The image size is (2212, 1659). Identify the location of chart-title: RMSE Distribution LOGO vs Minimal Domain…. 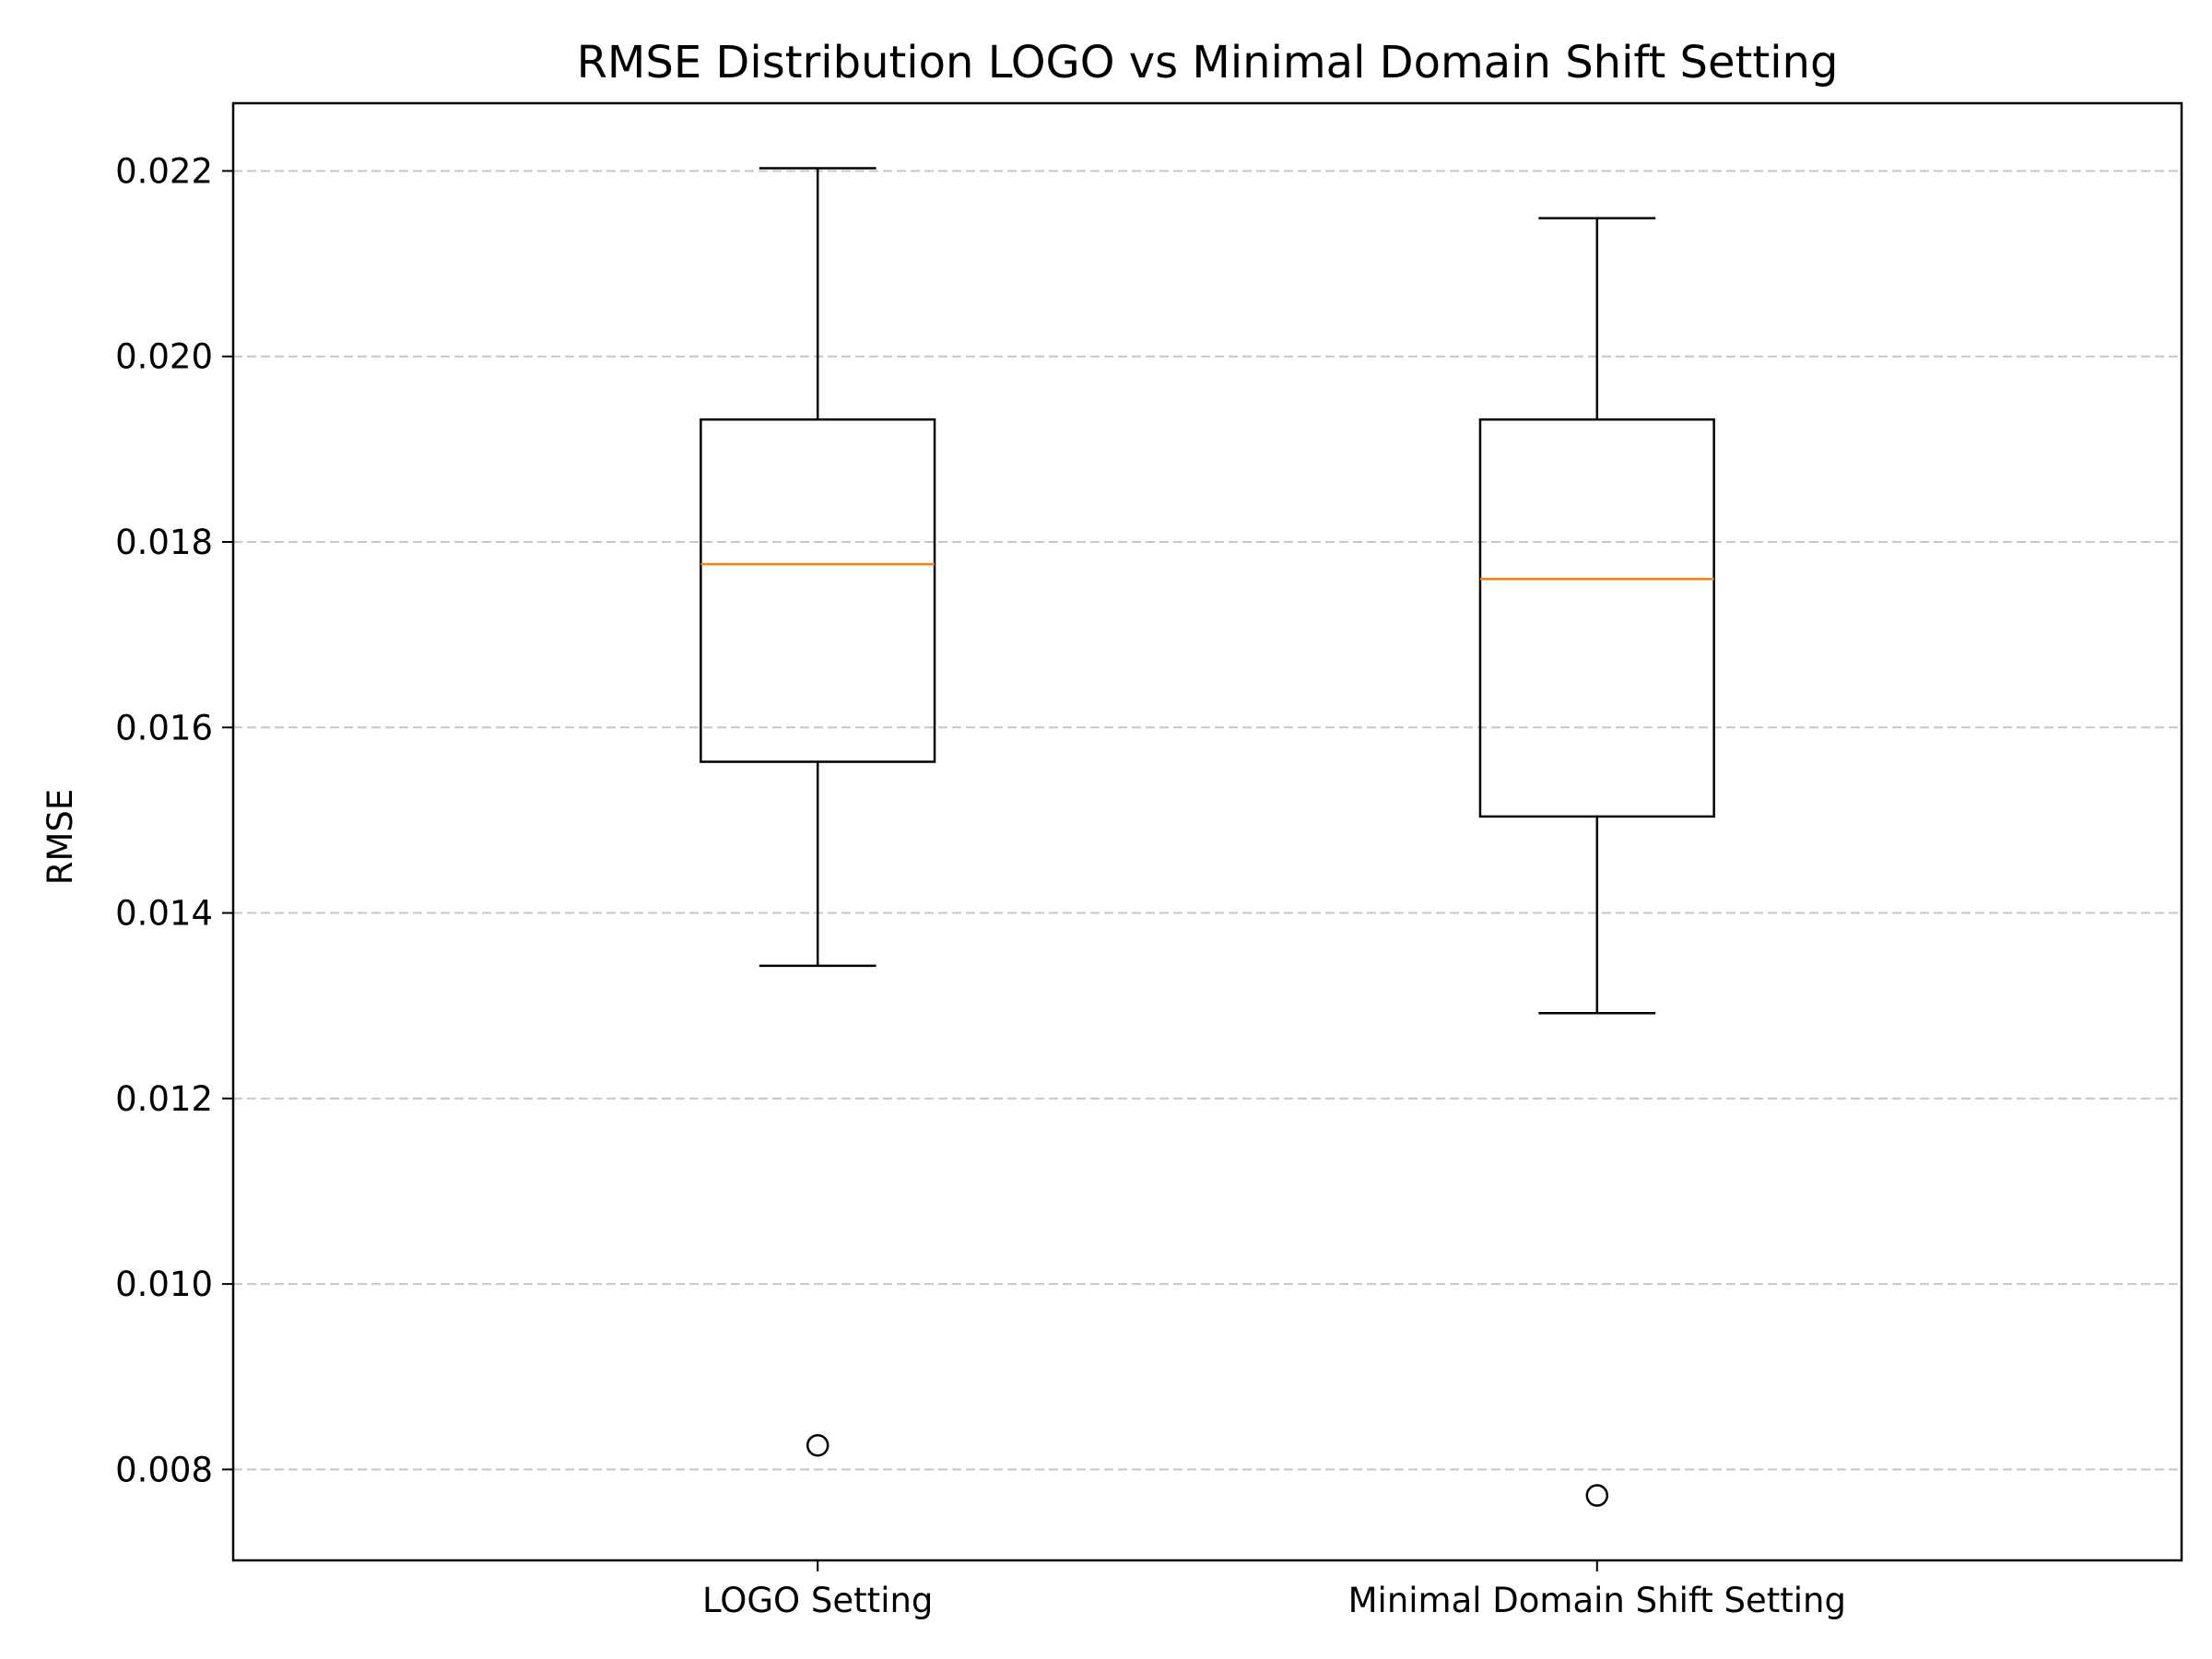
(1208, 62).